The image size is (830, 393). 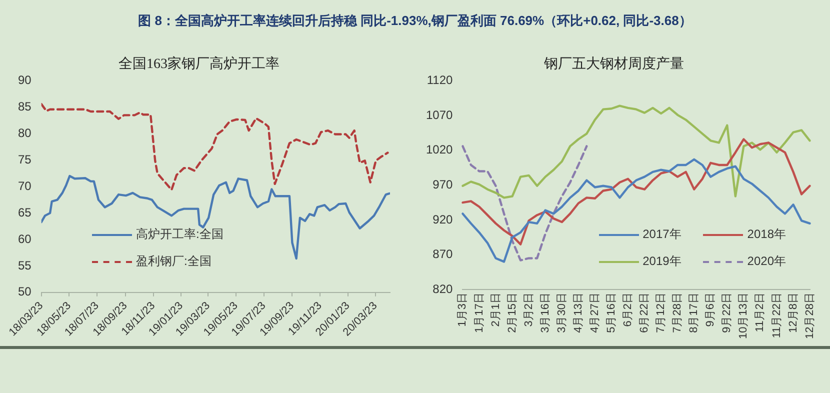 What do you see at coordinates (440, 149) in the screenshot?
I see `y-tick-label: 1020` at bounding box center [440, 149].